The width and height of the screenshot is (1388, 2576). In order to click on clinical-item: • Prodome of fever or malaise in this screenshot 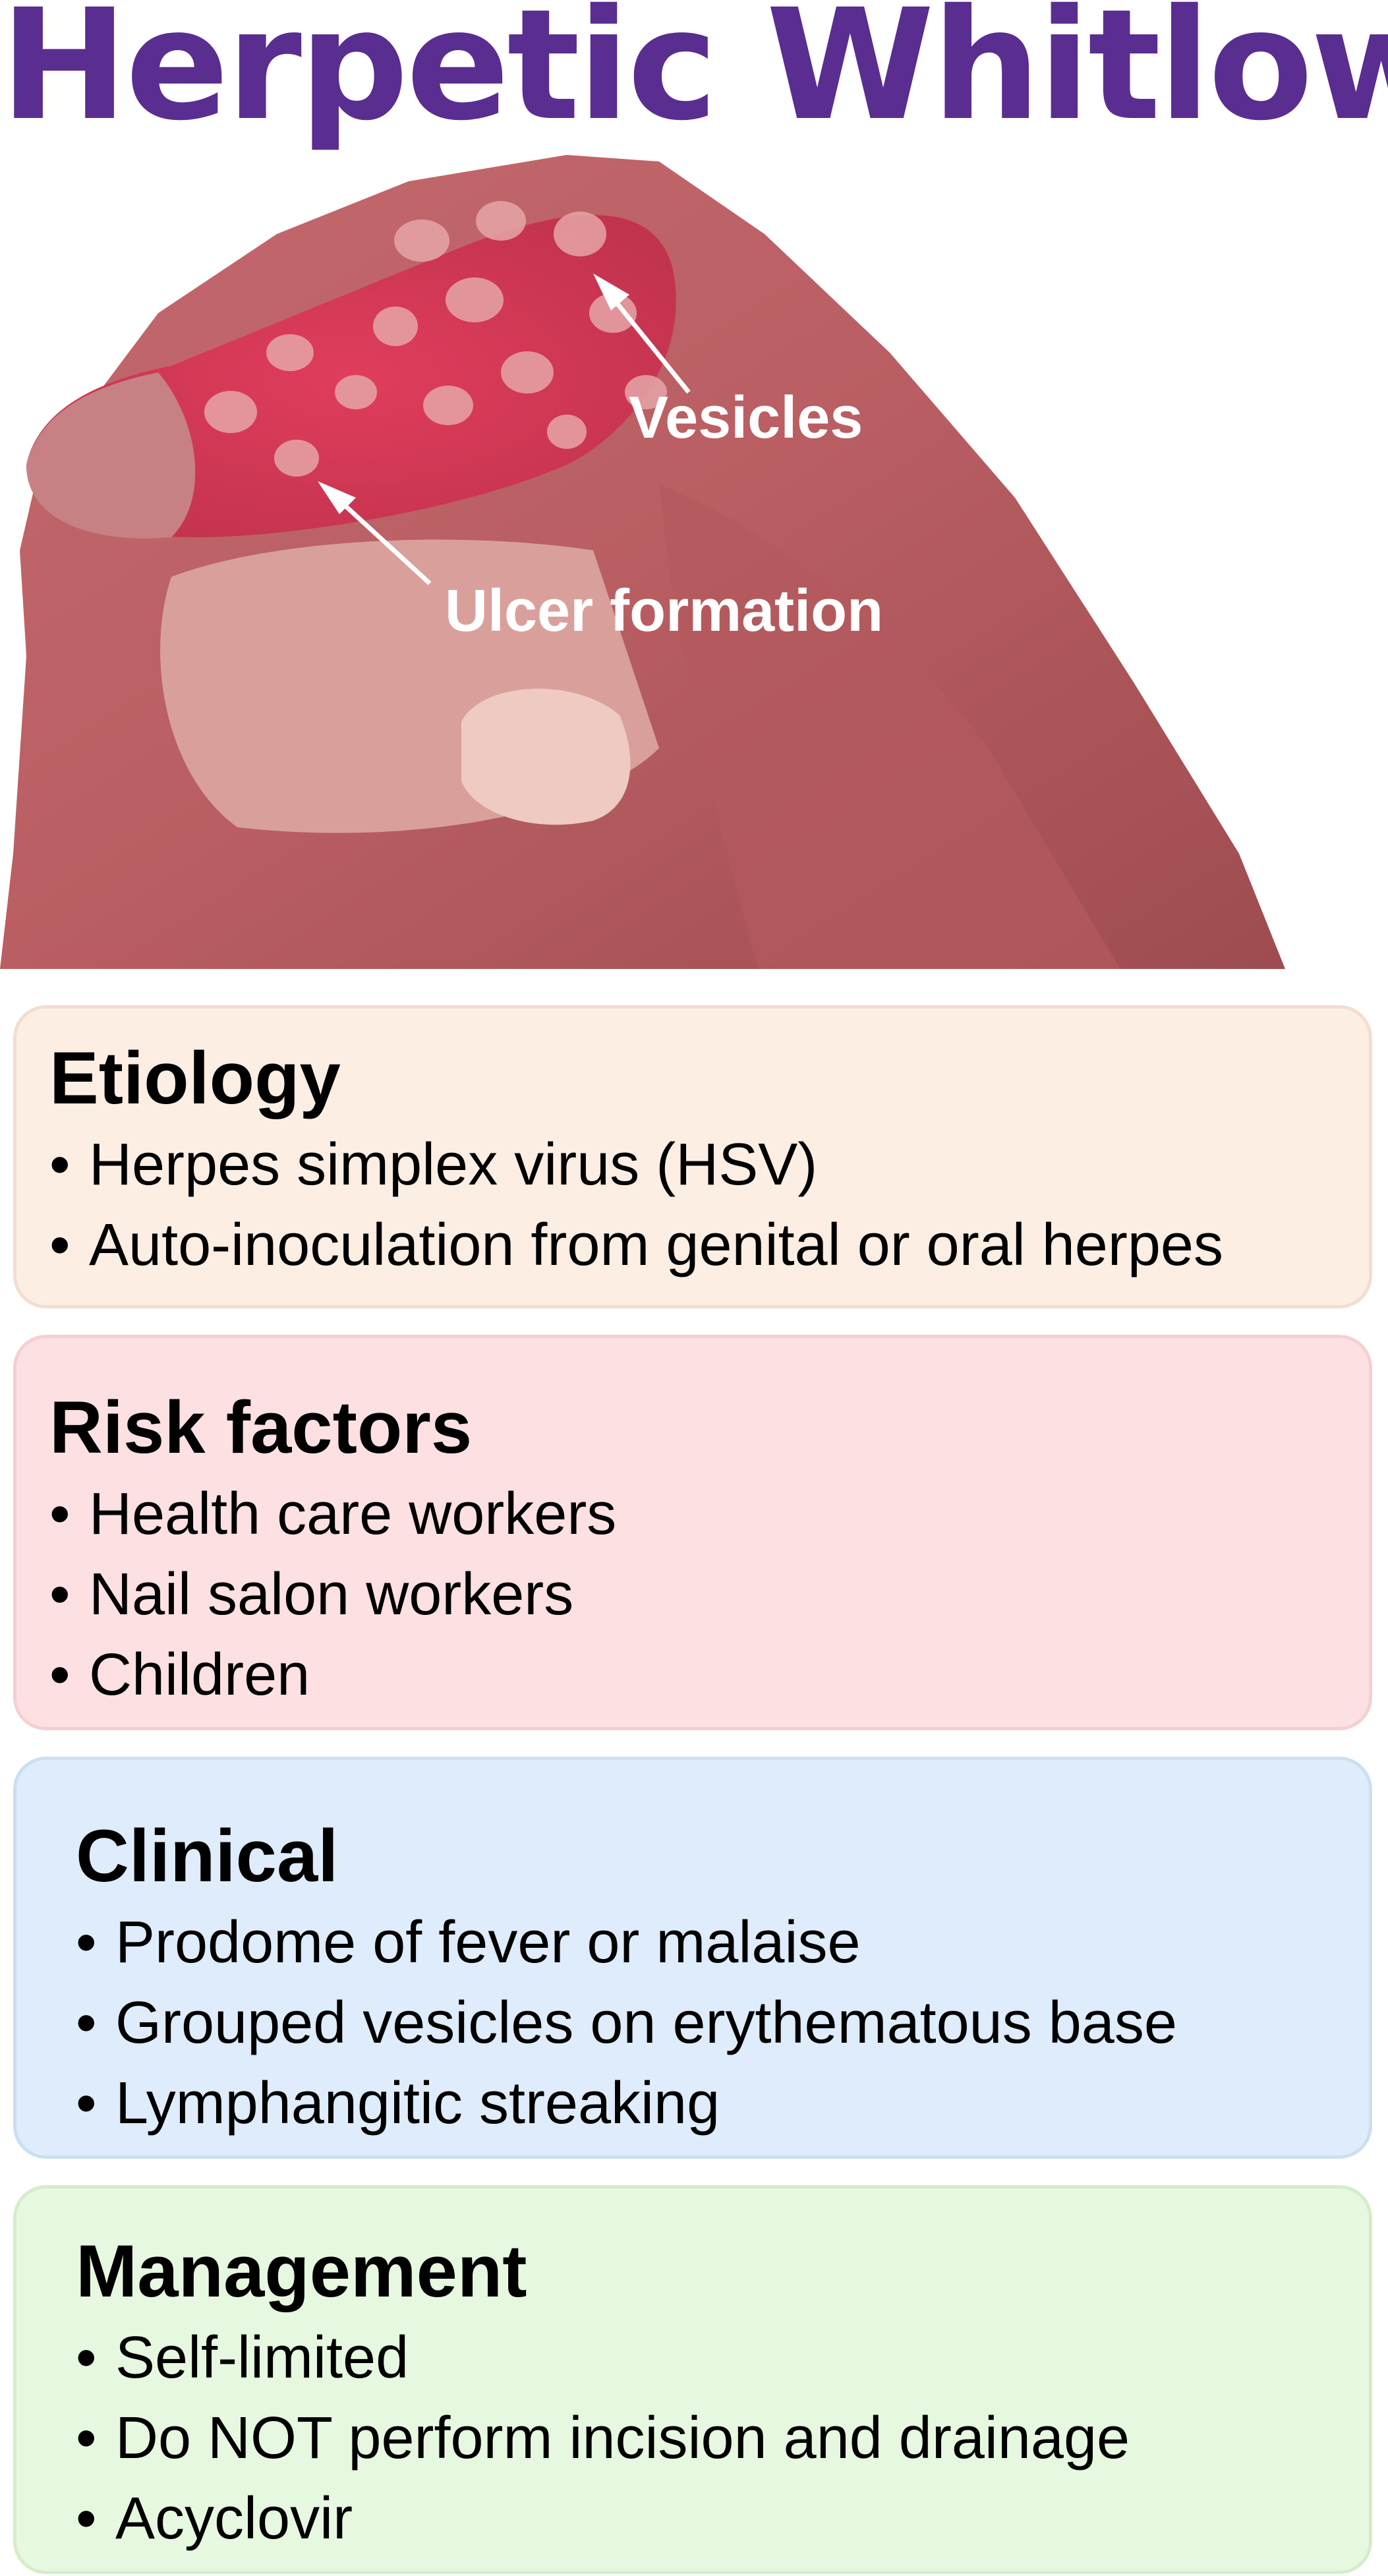, I will do `click(469, 1943)`.